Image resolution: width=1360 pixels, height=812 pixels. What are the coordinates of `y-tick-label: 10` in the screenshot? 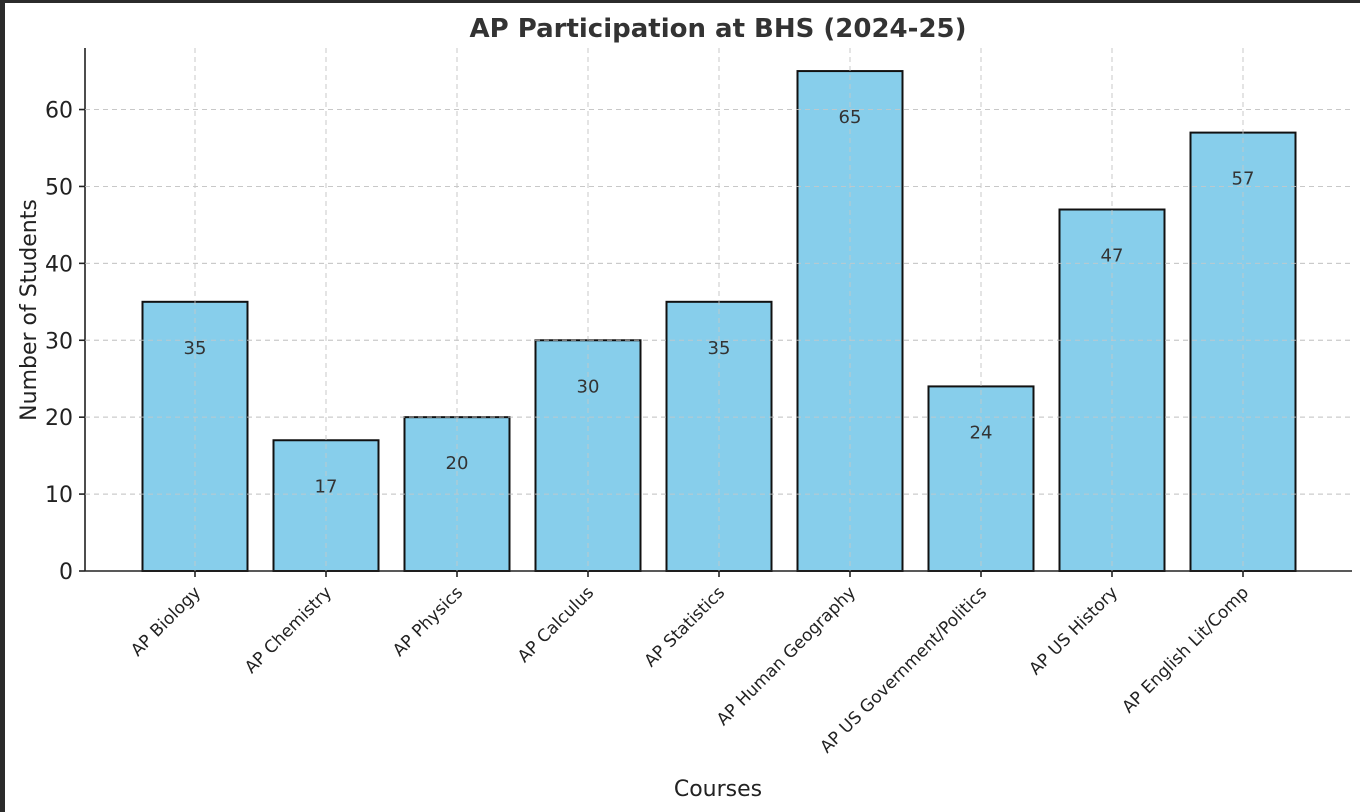 It's located at (59, 495).